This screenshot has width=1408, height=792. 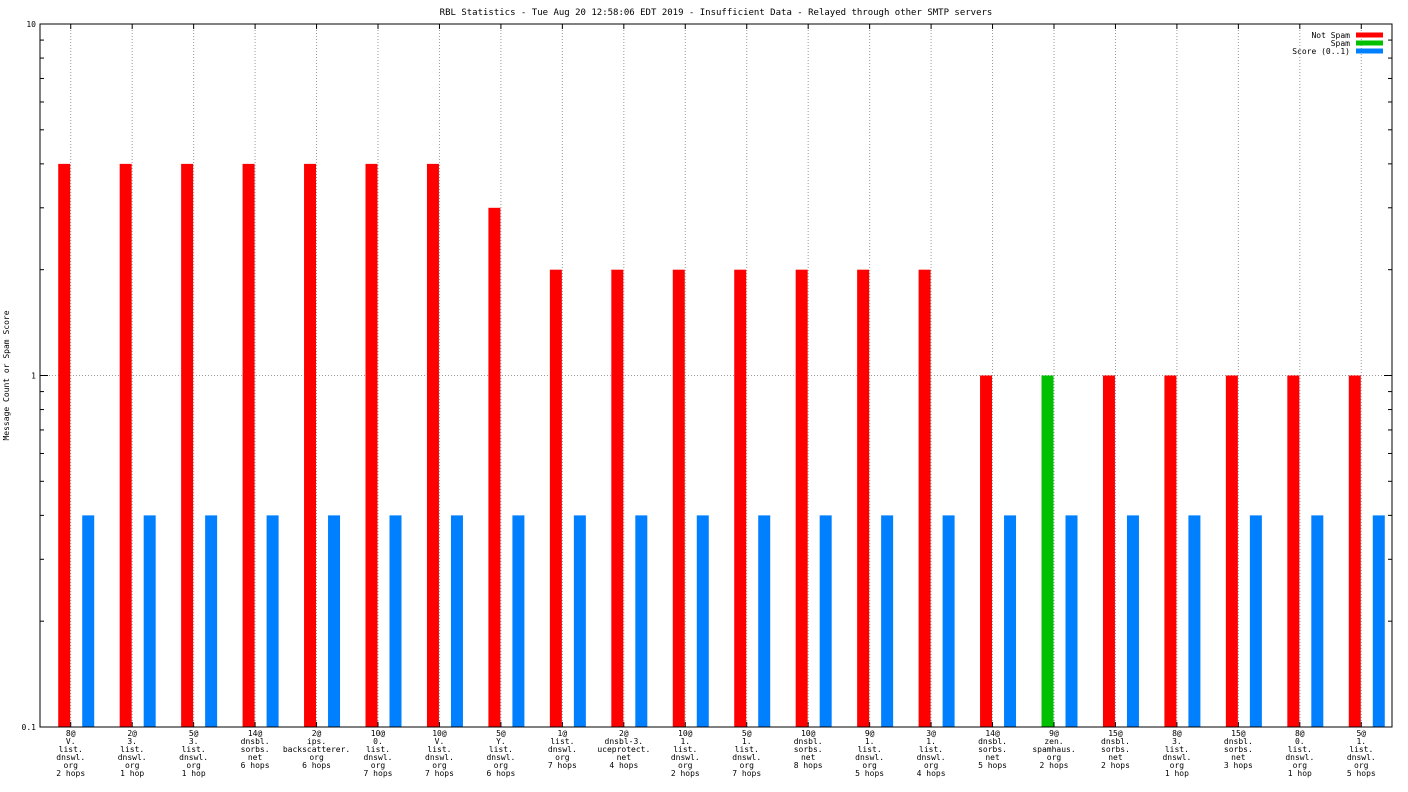 What do you see at coordinates (746, 753) in the screenshot?
I see `x-tick-label: 5@ 1. list. dnswl. org 7 hops` at bounding box center [746, 753].